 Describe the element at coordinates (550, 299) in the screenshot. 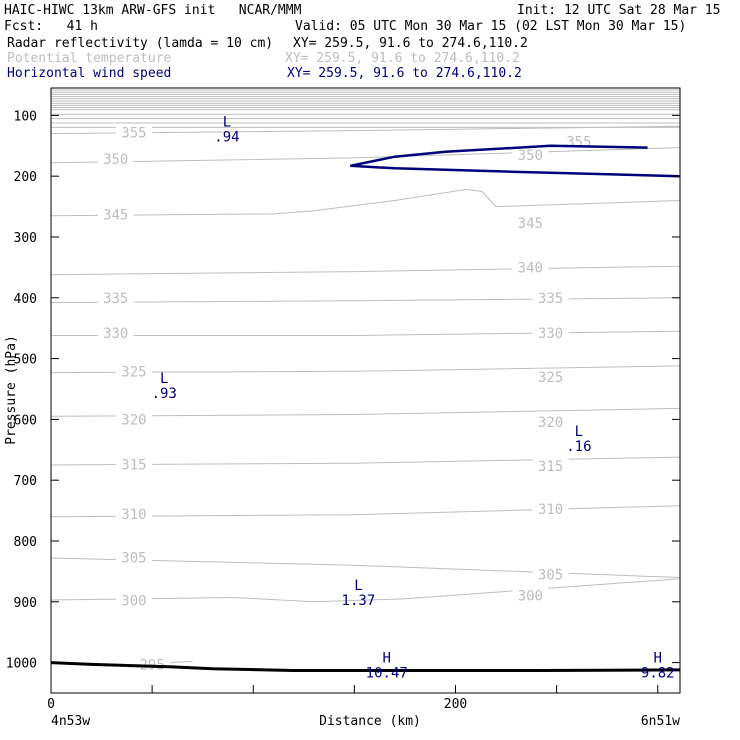

I see `isentrope-label: 335` at that location.